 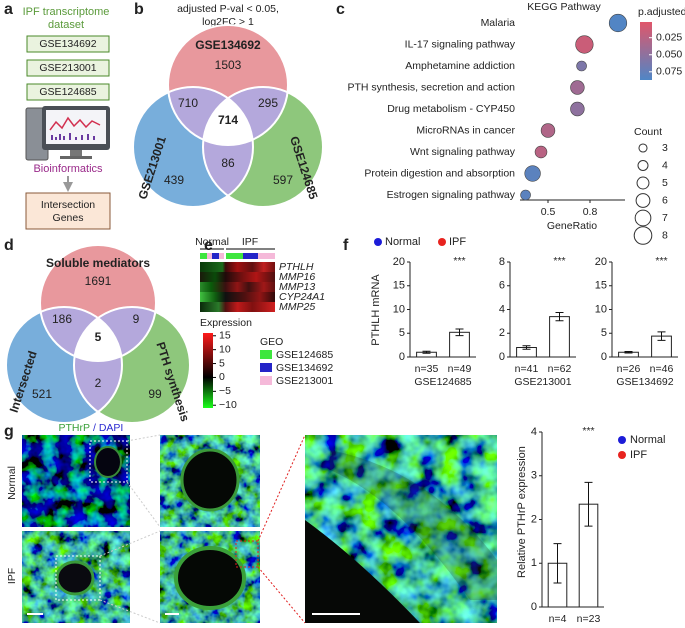 I want to click on gene: CYP24A1, so click(x=302, y=297).